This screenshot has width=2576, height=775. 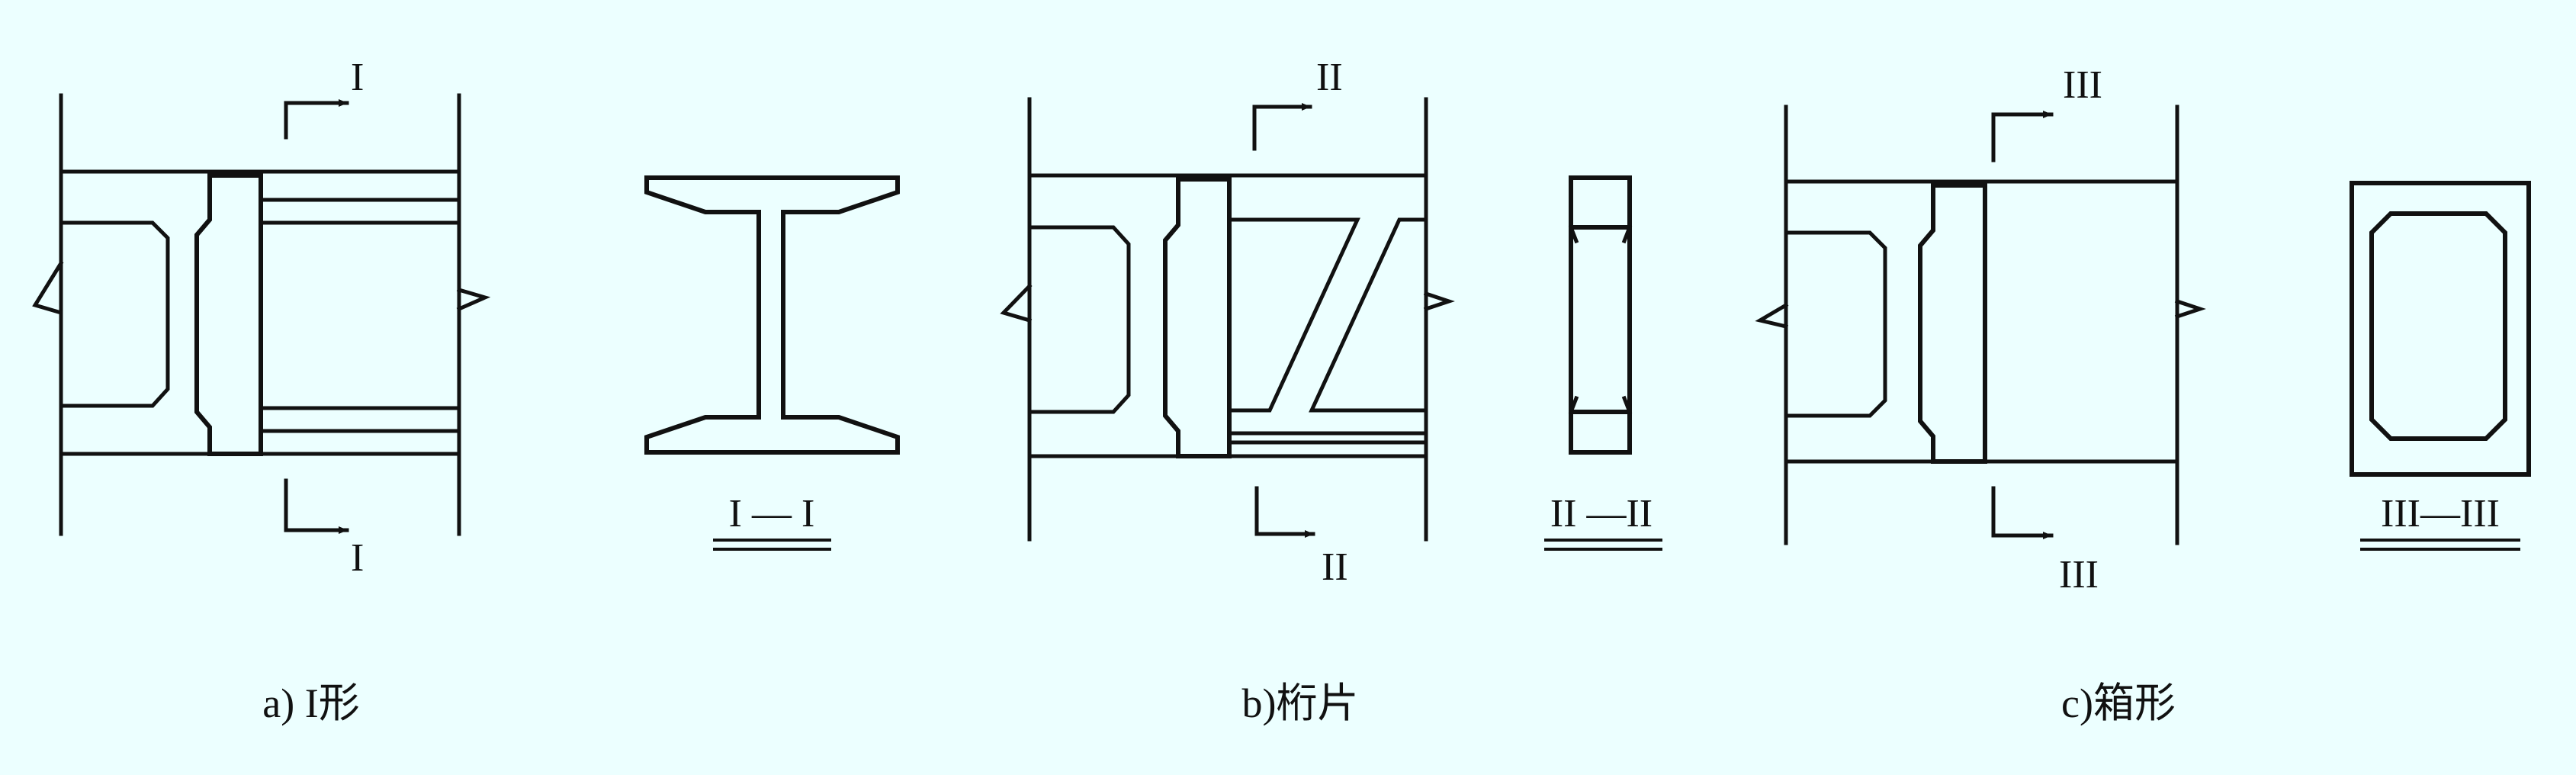 I want to click on diagram-c-box-type: III III, so click(x=1980, y=330).